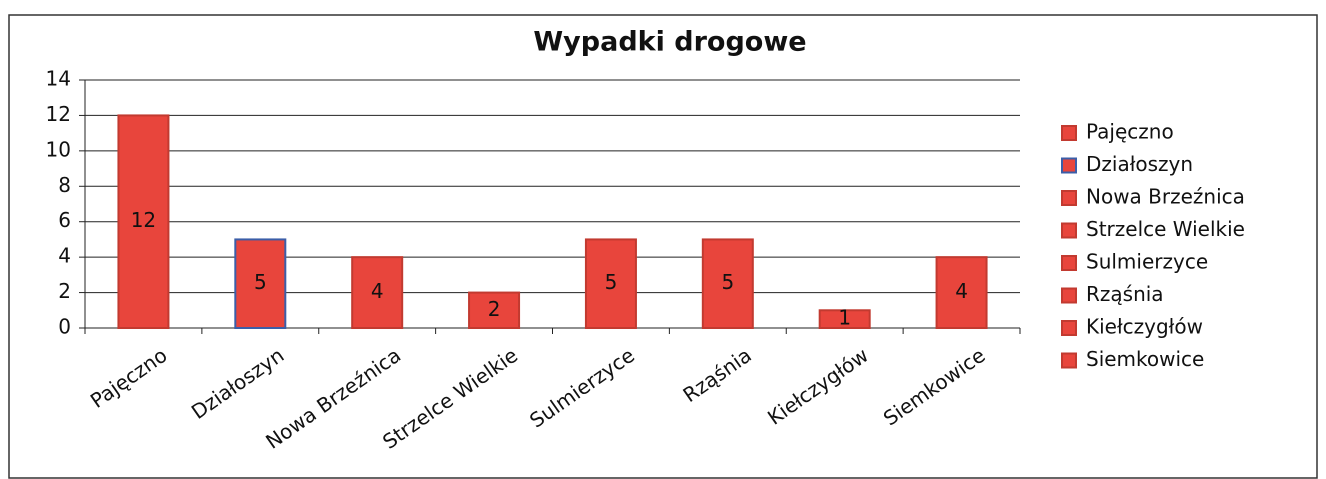  What do you see at coordinates (669, 42) in the screenshot?
I see `chart-title: Wypadki drogowe` at bounding box center [669, 42].